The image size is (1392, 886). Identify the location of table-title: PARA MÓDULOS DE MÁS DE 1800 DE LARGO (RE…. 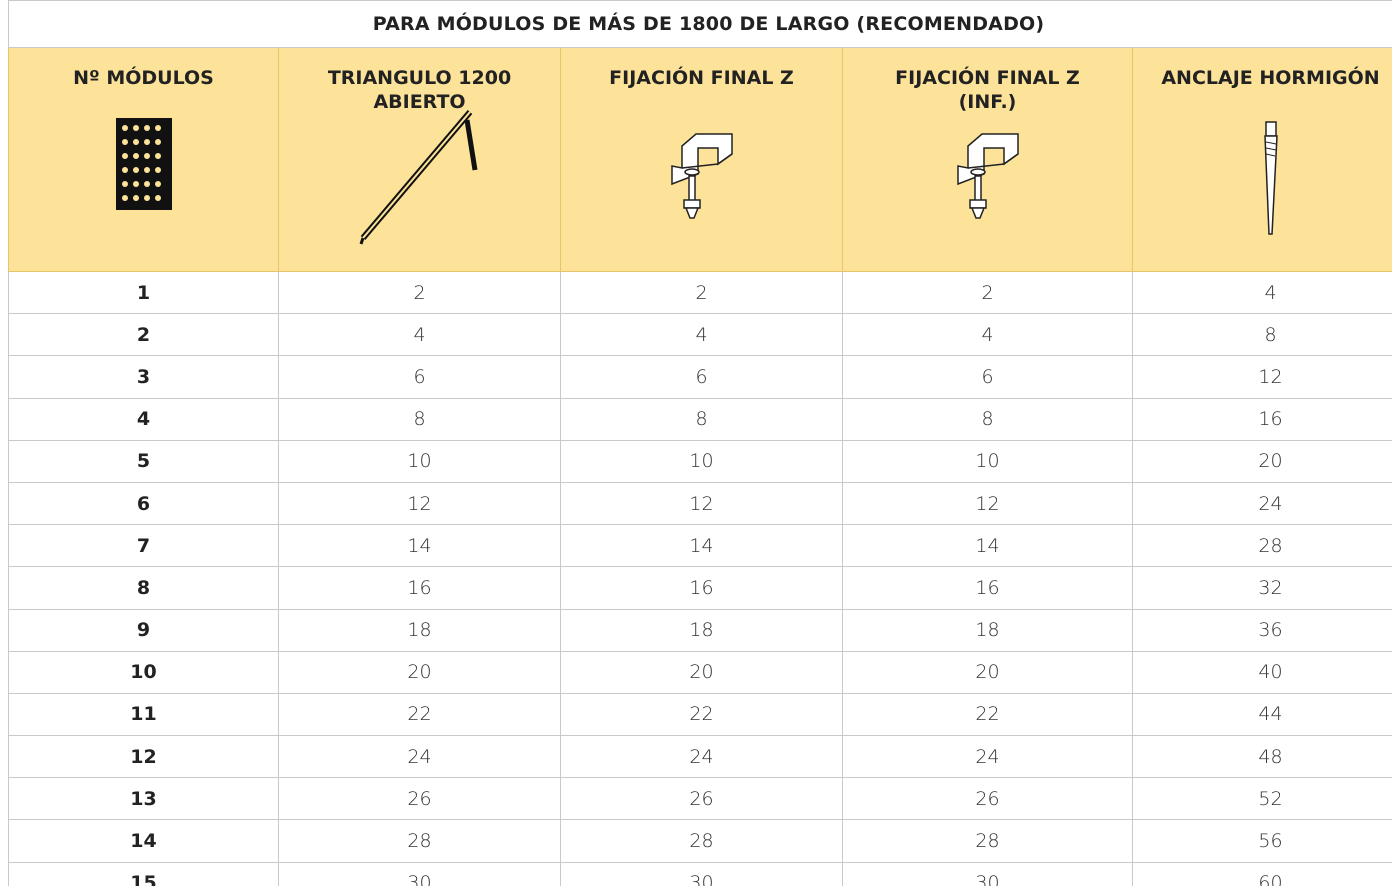
(699, 24).